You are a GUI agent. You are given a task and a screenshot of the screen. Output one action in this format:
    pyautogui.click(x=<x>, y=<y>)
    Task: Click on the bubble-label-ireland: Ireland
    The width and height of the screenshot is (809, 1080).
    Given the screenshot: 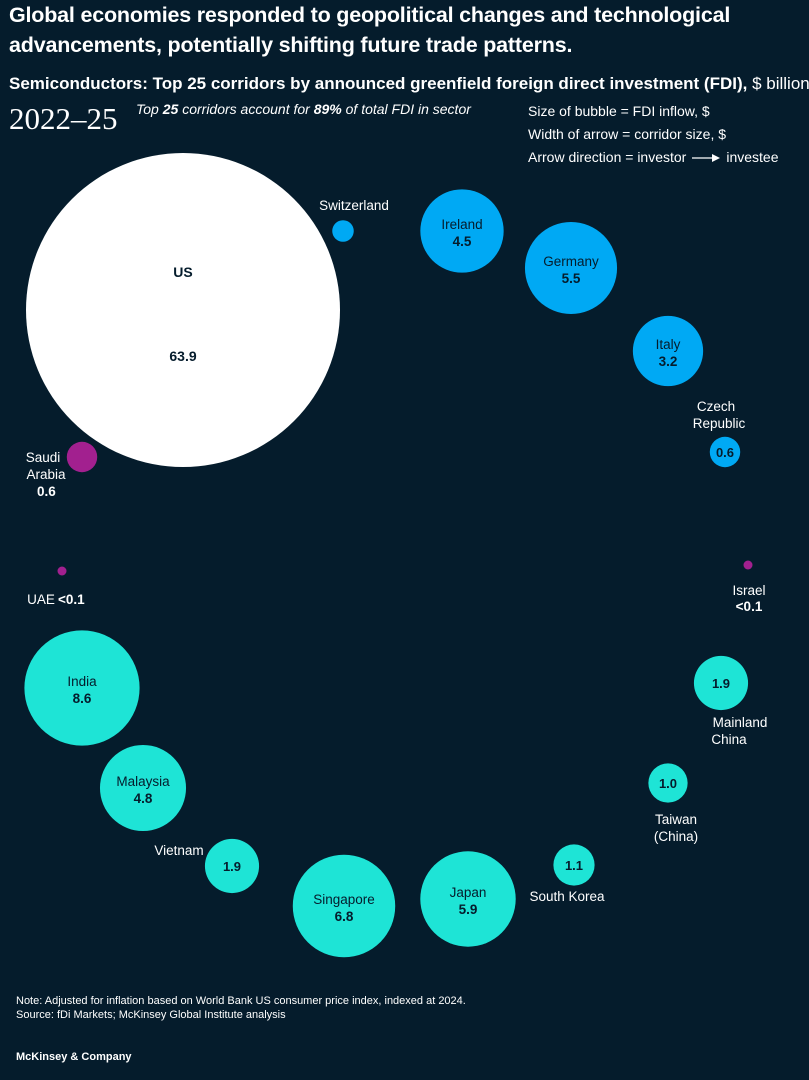 What is the action you would take?
    pyautogui.click(x=461, y=224)
    